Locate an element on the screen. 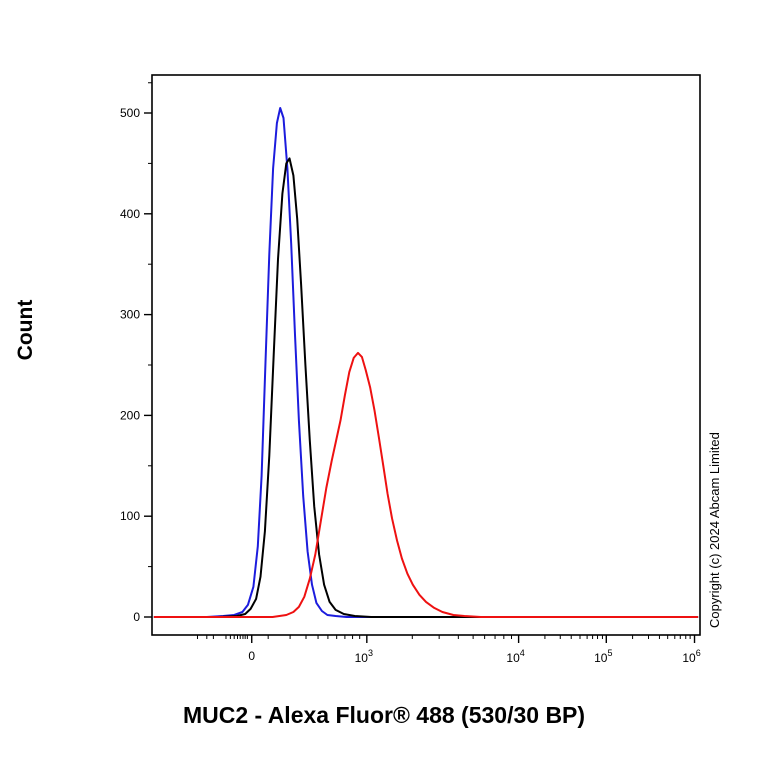 The image size is (768, 768). svg-text: 100 is located at coordinates (130, 516).